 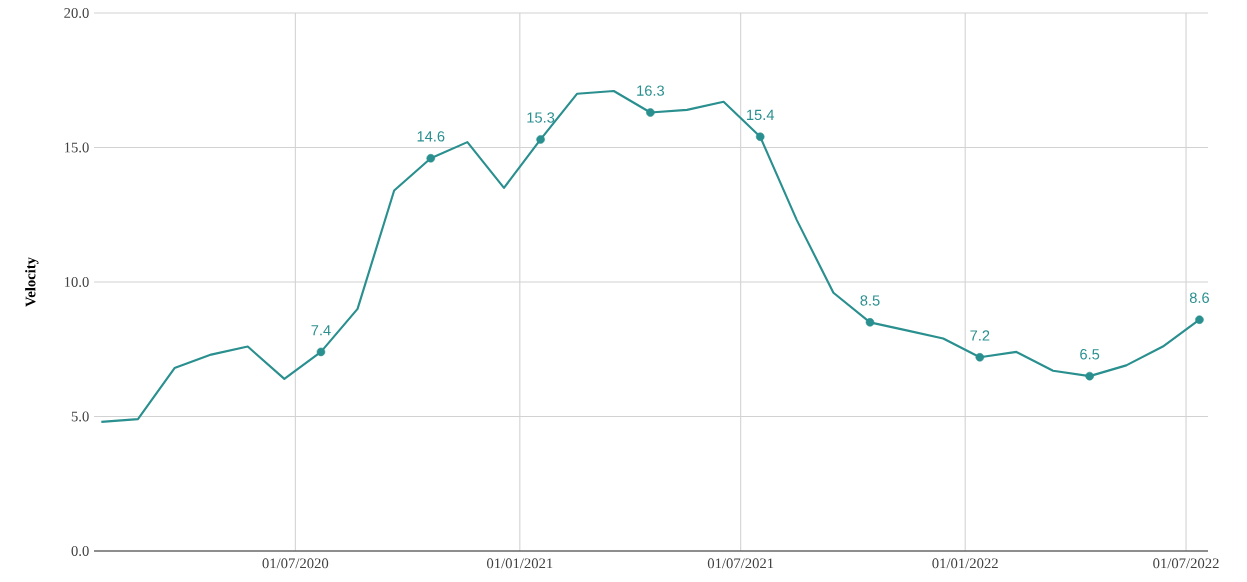 What do you see at coordinates (76, 13) in the screenshot?
I see `y-tick-label: 20.0` at bounding box center [76, 13].